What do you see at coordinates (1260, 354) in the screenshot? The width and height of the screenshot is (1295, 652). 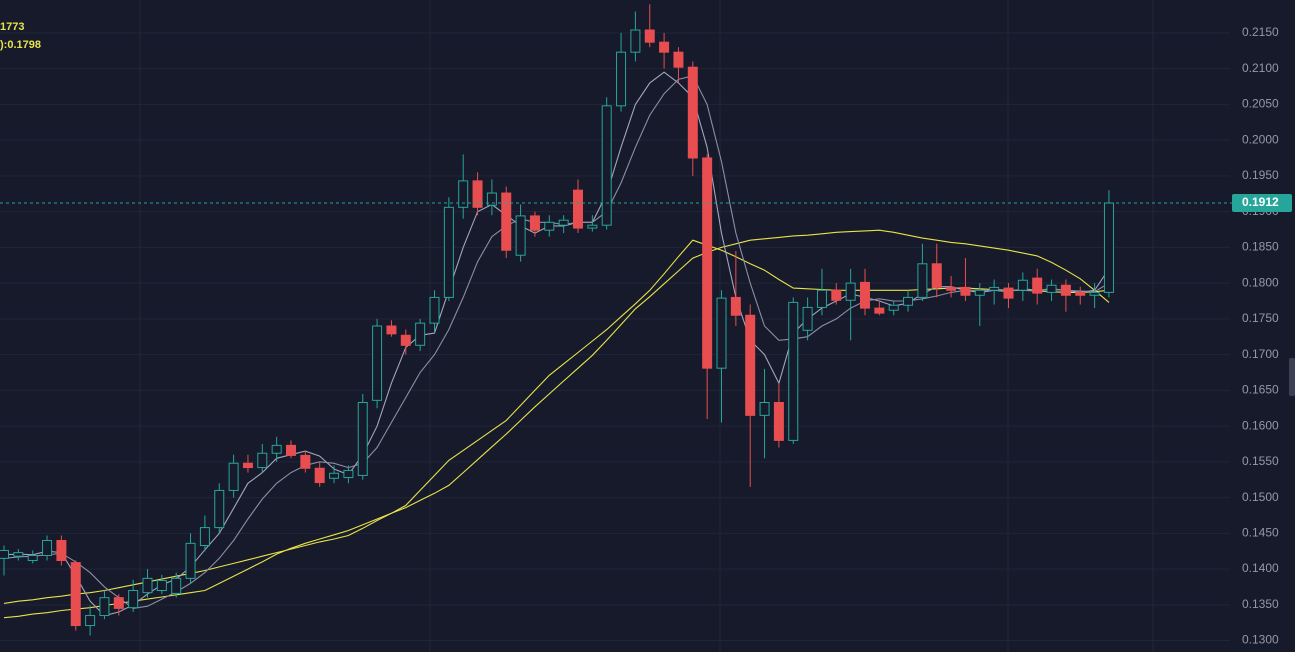 I see `y-tick-label: 0.1700` at bounding box center [1260, 354].